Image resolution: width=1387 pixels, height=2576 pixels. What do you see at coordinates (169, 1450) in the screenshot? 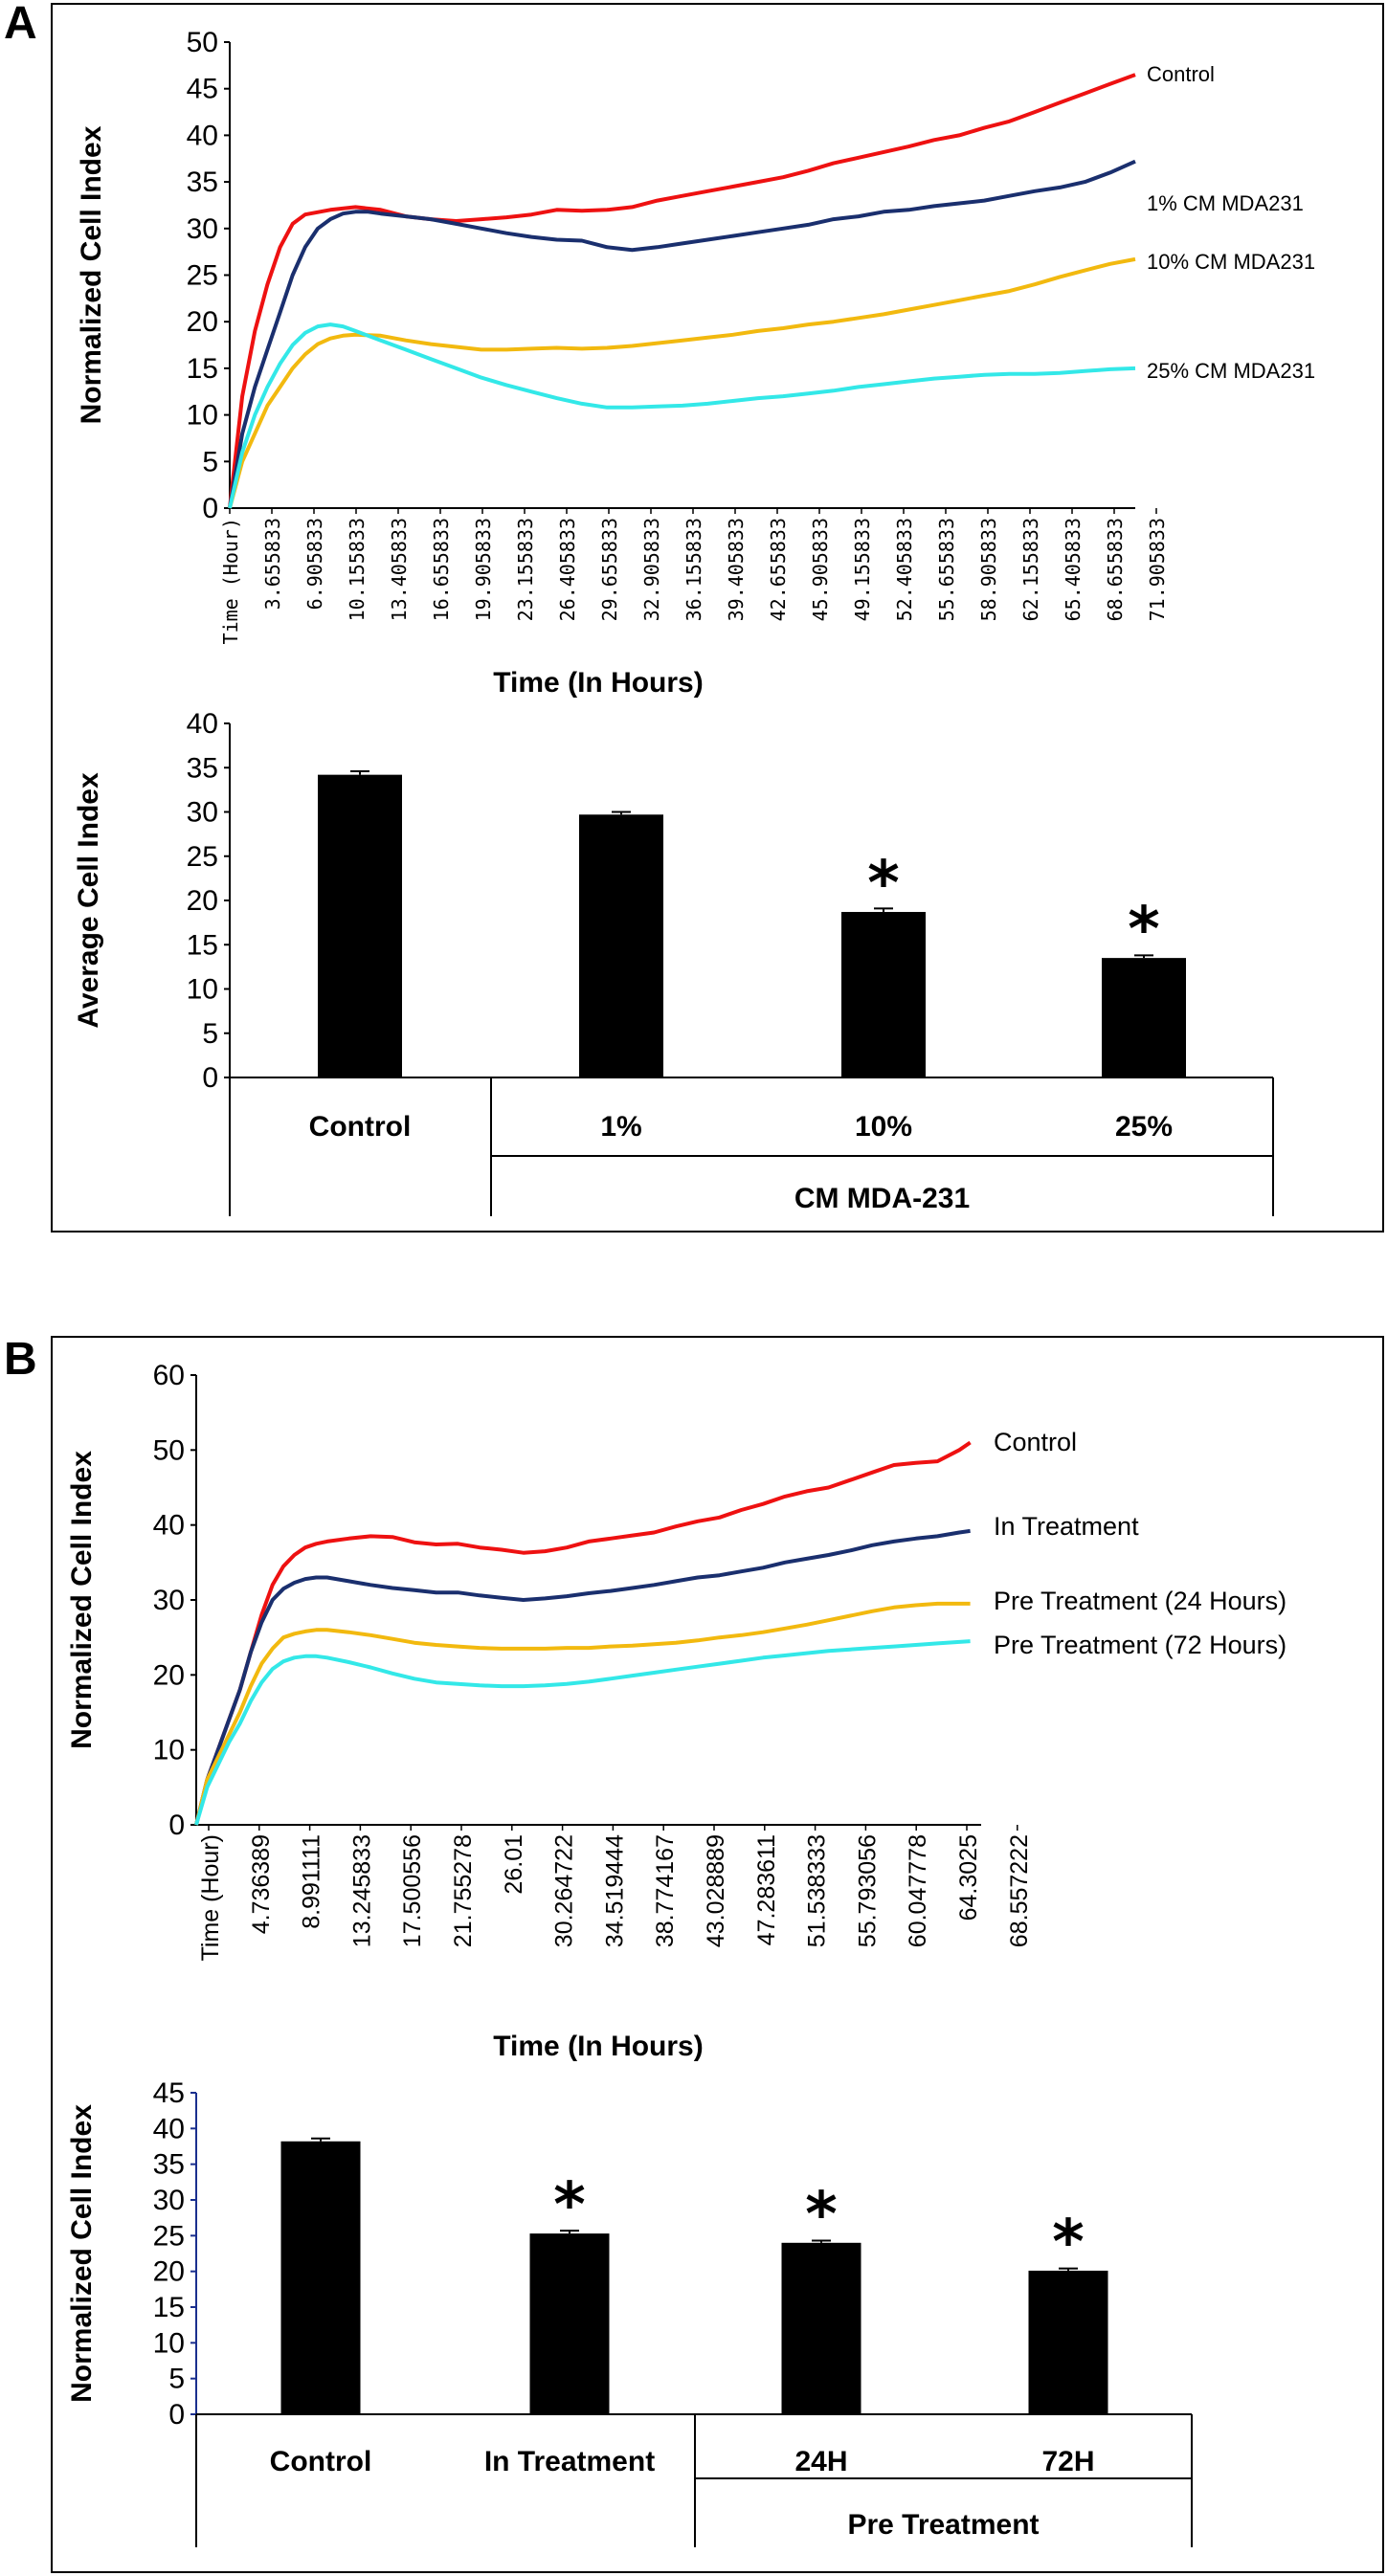
I see `y-tick-label: 50` at bounding box center [169, 1450].